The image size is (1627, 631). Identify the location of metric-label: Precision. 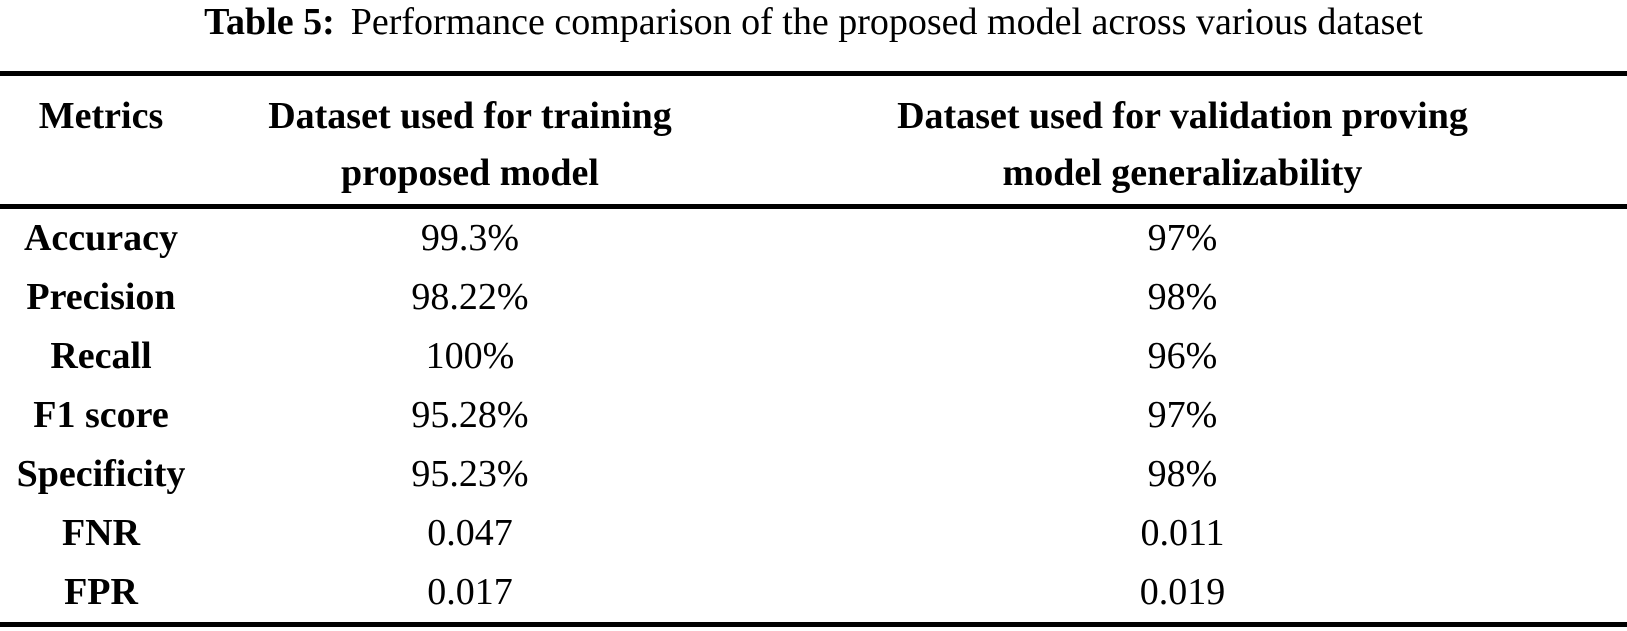
(101, 297).